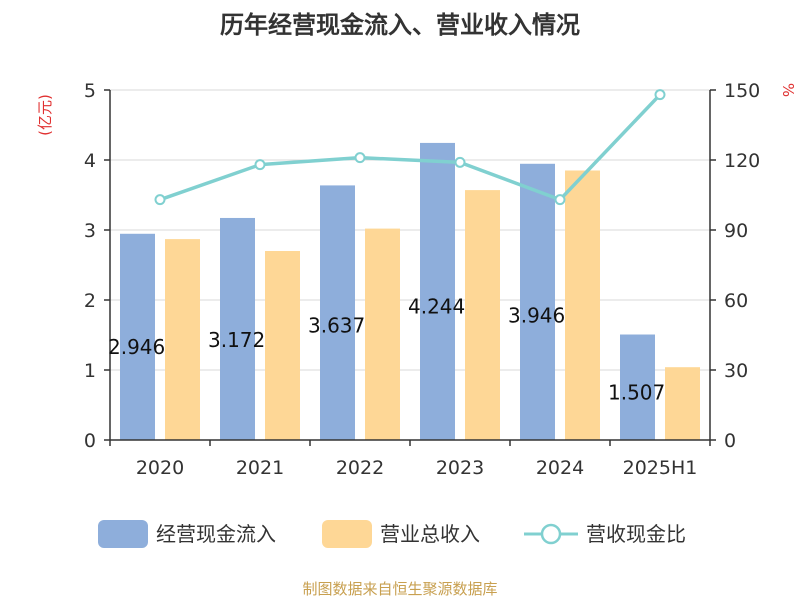  Describe the element at coordinates (216, 534) in the screenshot. I see `legend-label-cash-inflow: 经营现金流入` at that location.